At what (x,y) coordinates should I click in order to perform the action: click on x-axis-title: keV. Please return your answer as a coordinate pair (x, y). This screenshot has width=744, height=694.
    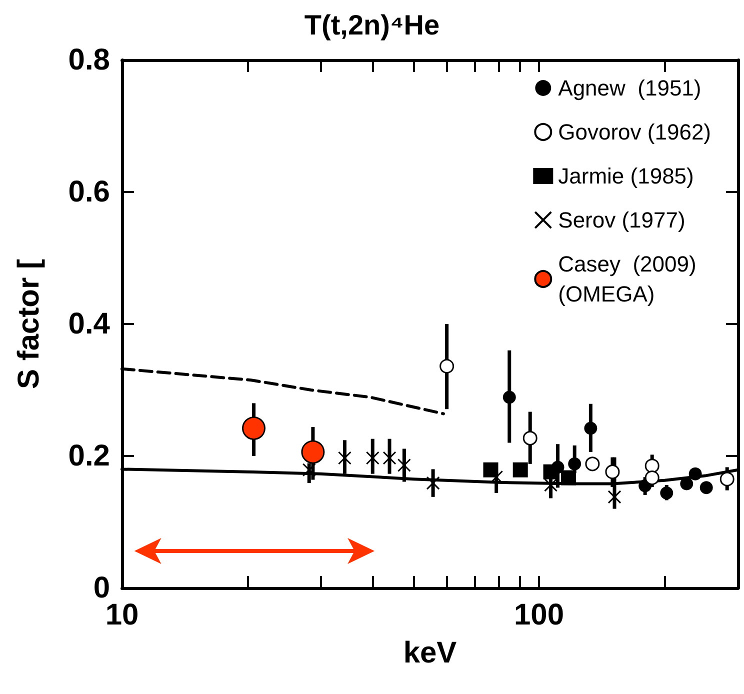
    Looking at the image, I should click on (430, 653).